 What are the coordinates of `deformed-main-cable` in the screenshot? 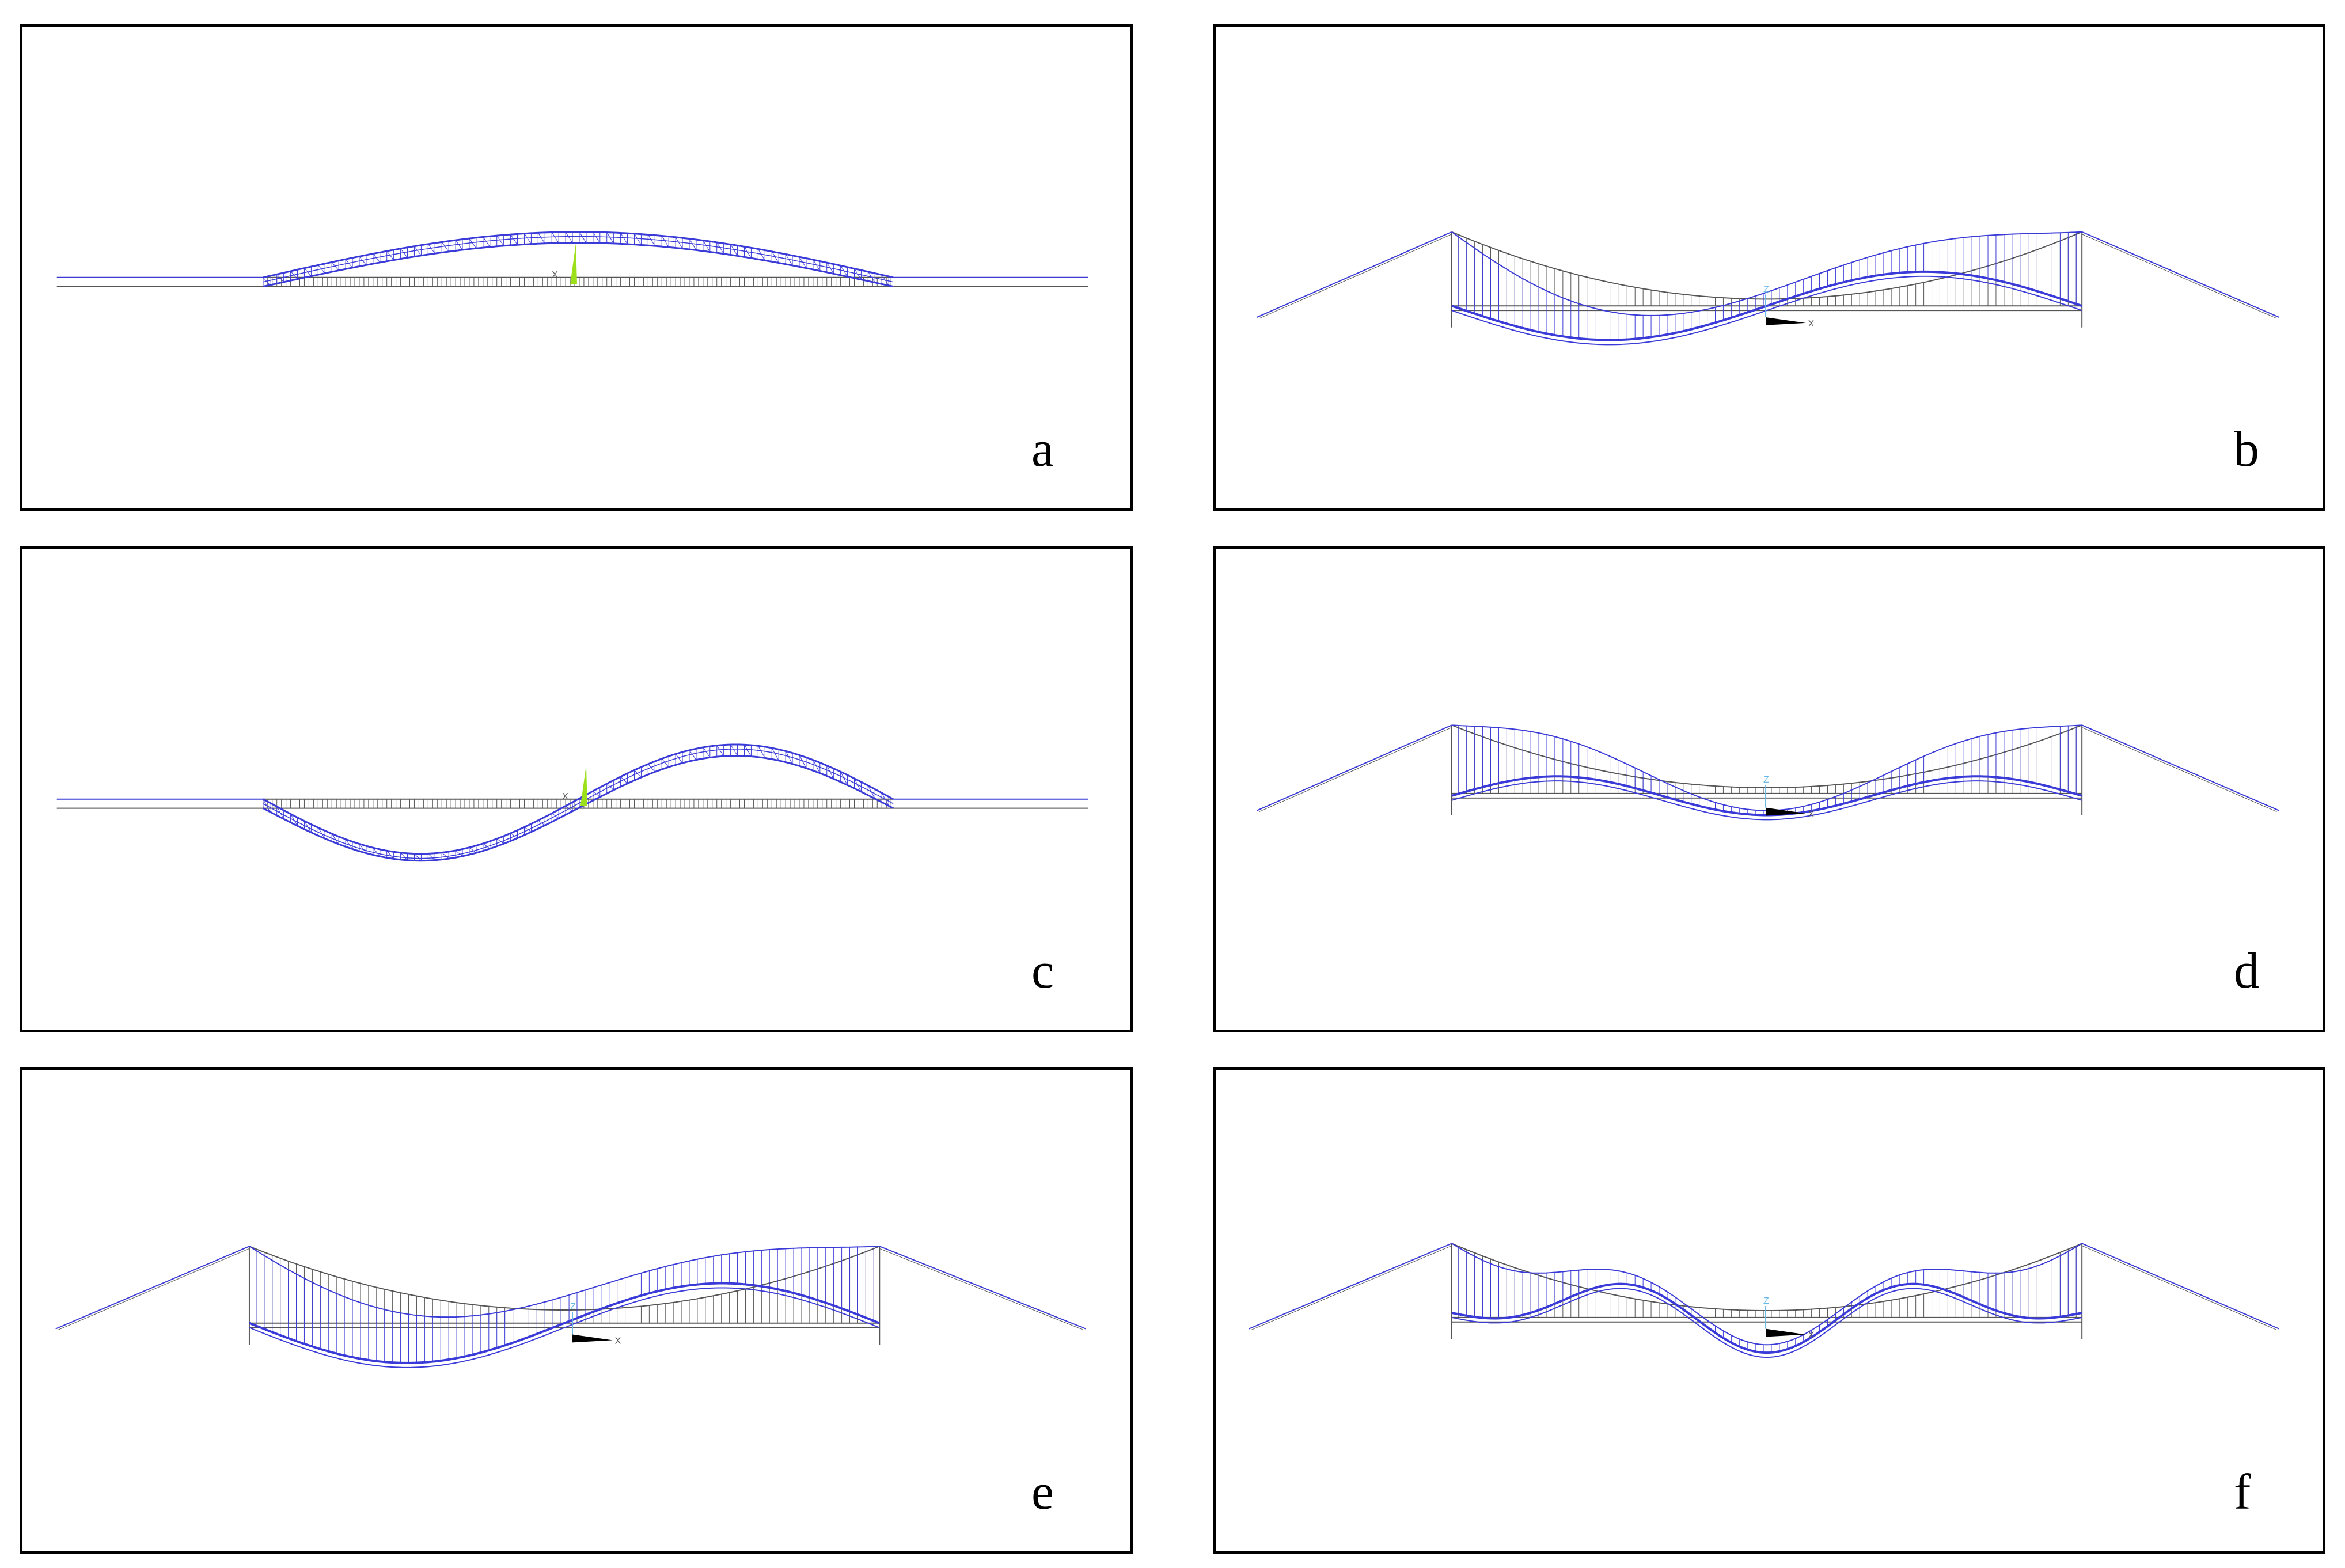 It's located at (1767, 273).